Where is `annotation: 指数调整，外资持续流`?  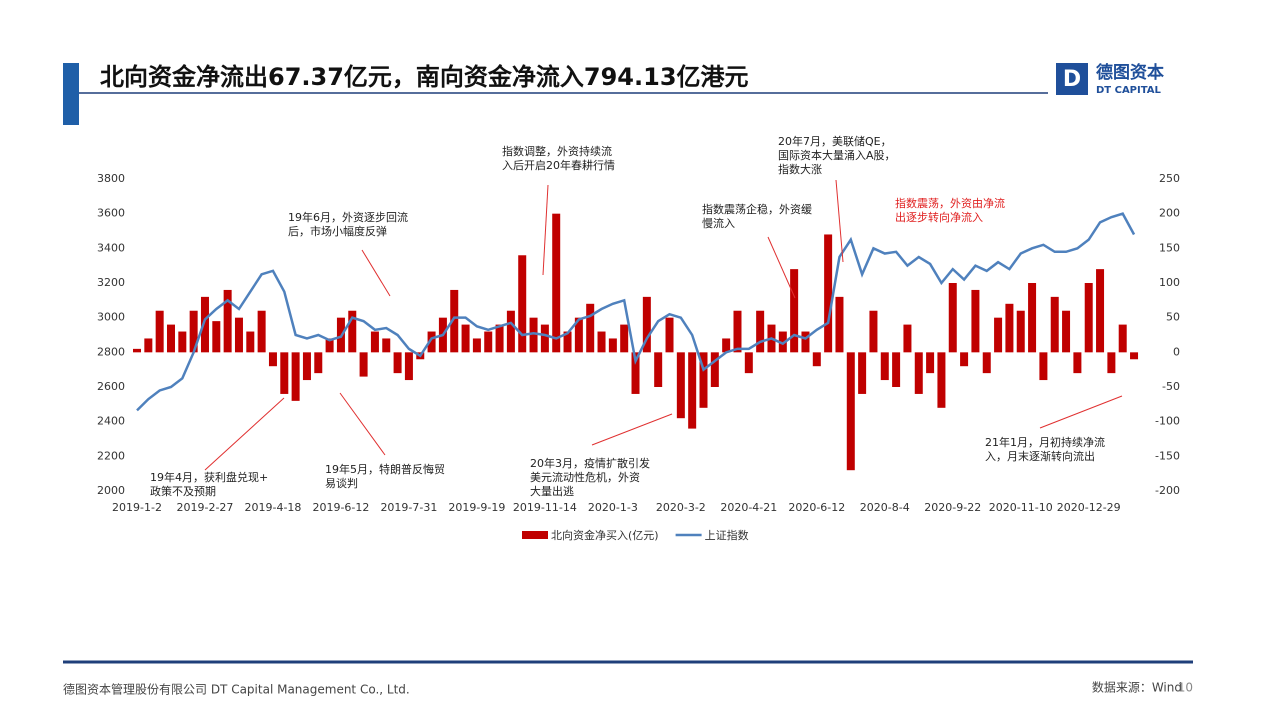 annotation: 指数调整，外资持续流 is located at coordinates (557, 151).